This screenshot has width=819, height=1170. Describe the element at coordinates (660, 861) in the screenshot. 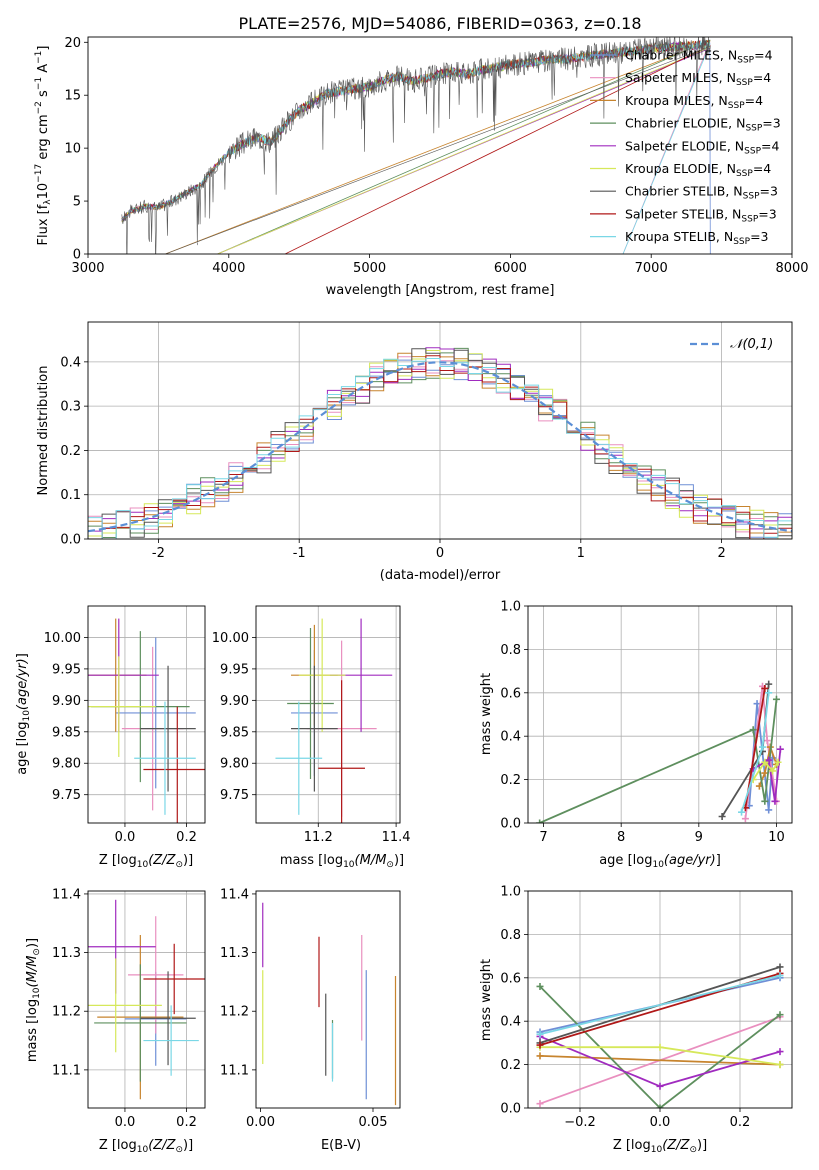

I see `weight-vs-age-xlabel: age [log10(age/yr)]` at that location.